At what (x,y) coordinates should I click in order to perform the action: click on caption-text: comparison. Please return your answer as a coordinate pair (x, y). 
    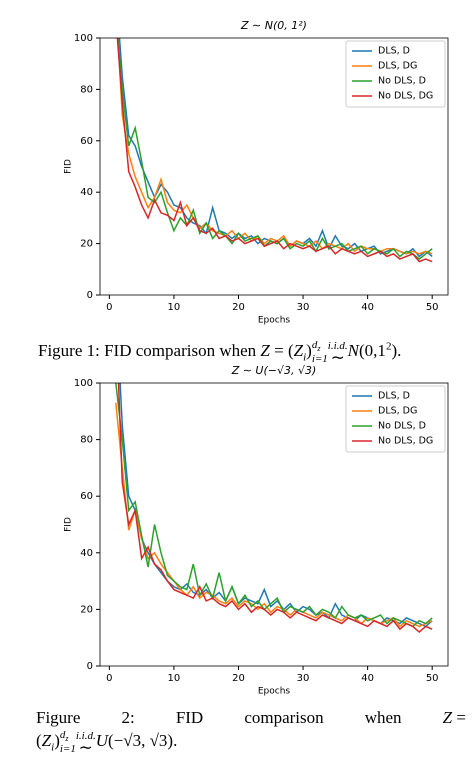
    Looking at the image, I should click on (284, 717).